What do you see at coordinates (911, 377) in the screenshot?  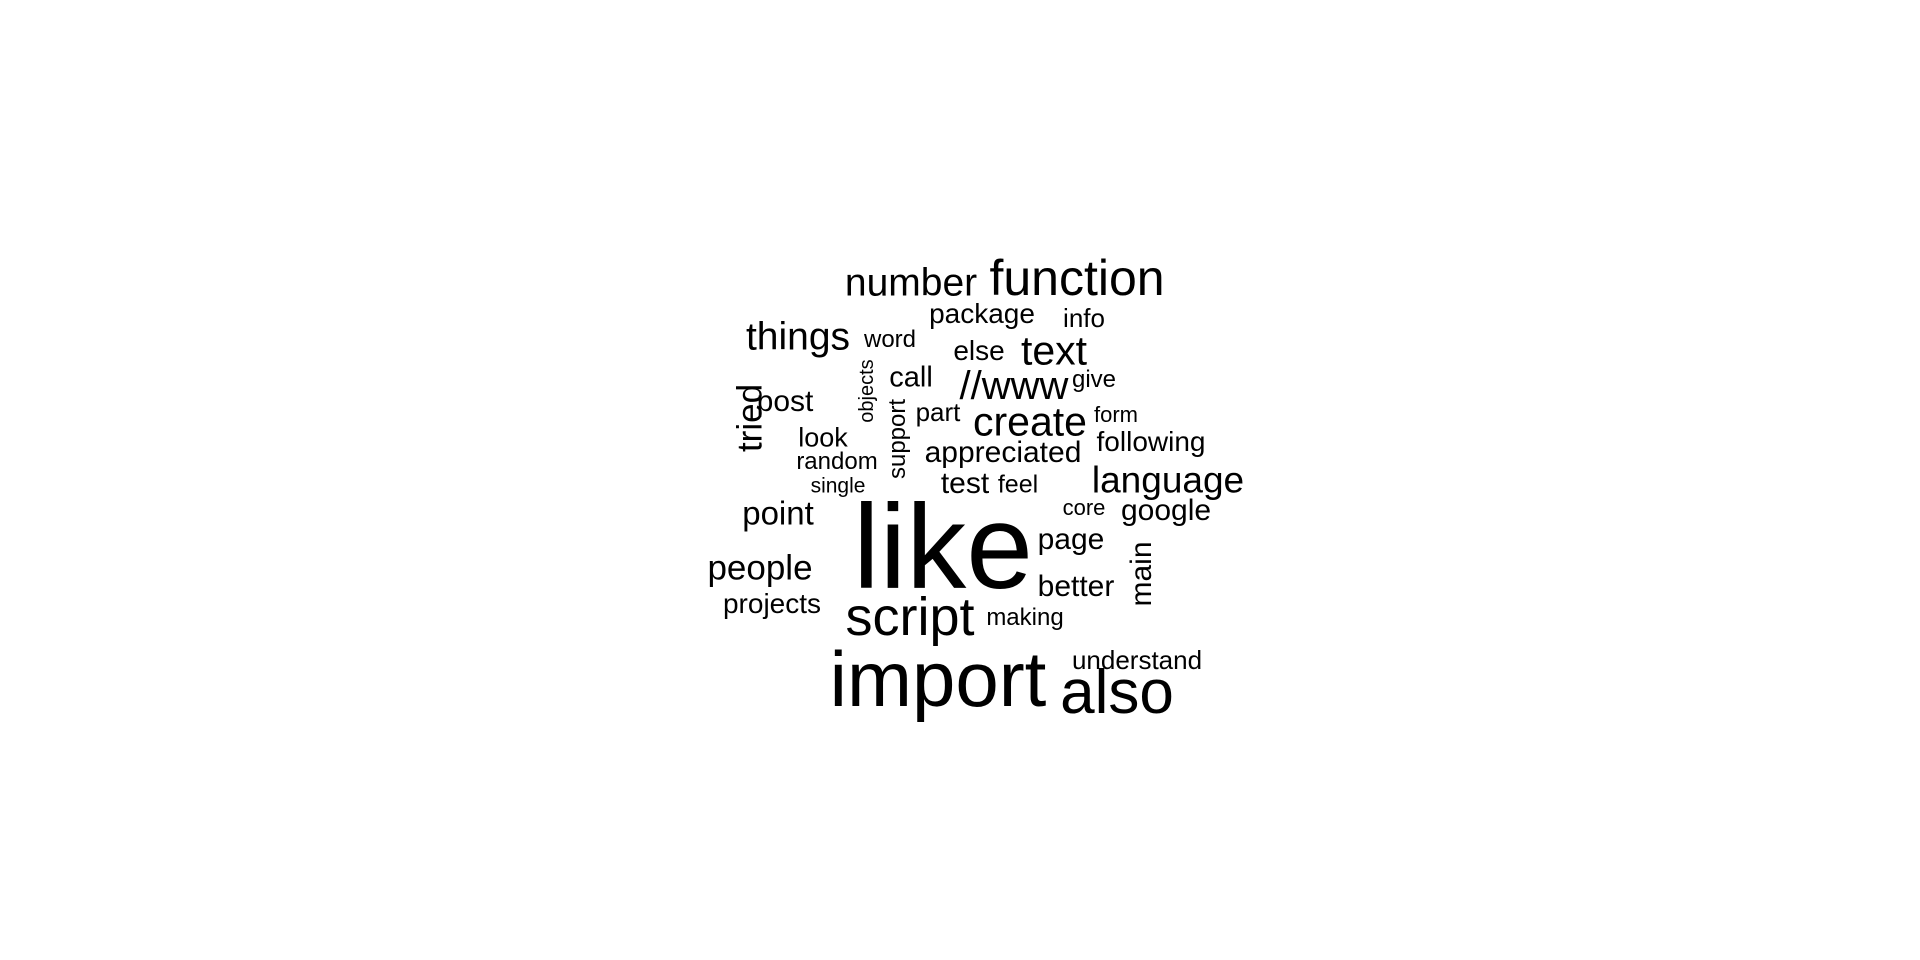 I see `word-call: call` at bounding box center [911, 377].